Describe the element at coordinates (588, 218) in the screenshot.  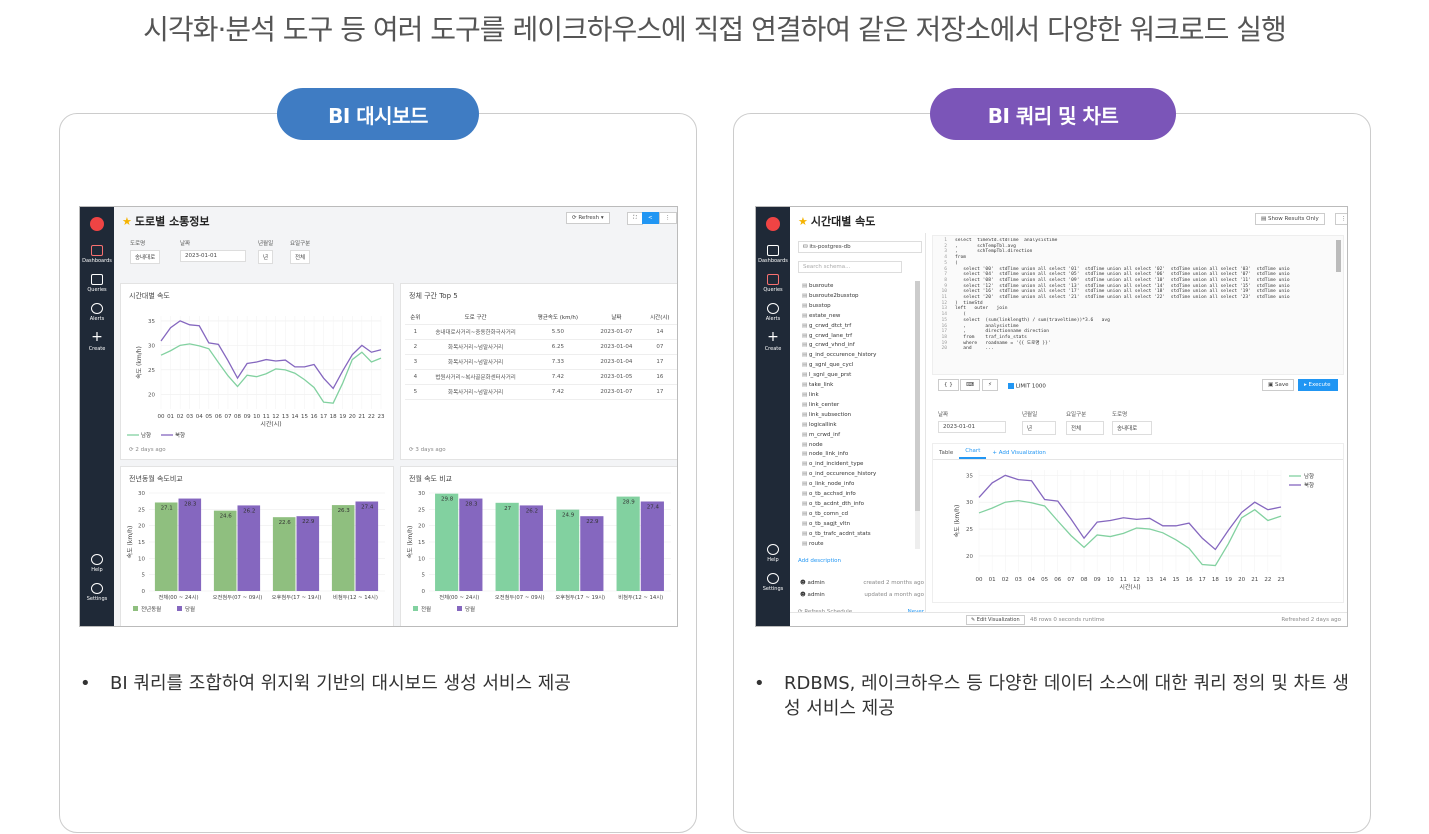
I see `refresh-button: ⟳ Refresh ▾` at that location.